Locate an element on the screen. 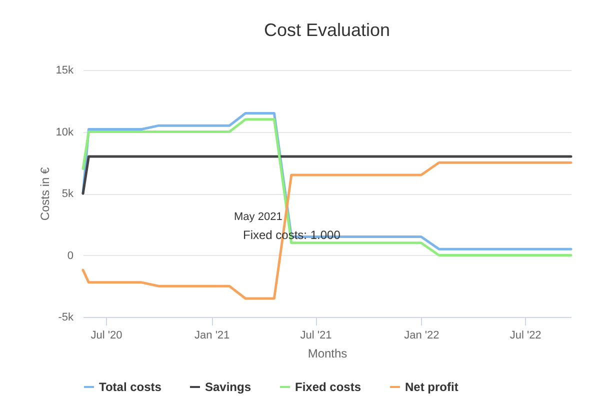 Image resolution: width=589 pixels, height=402 pixels. y-axis-title: Costs in € is located at coordinates (45, 194).